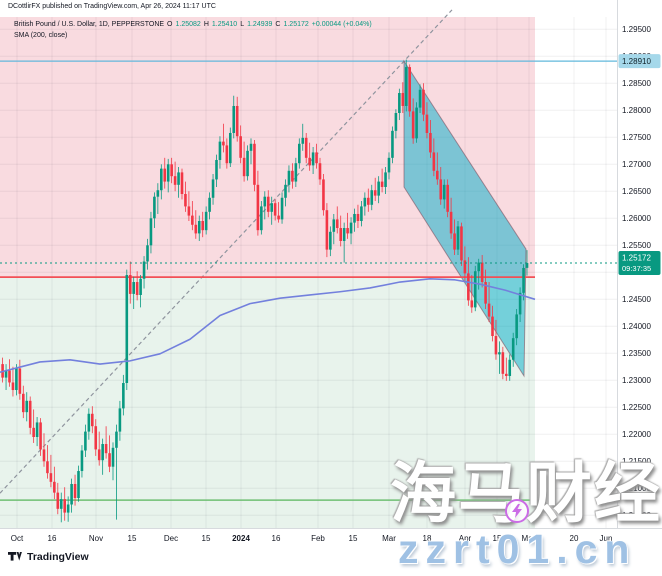 This screenshot has width=662, height=576. I want to click on price-tick-label: 1.23000, so click(636, 380).